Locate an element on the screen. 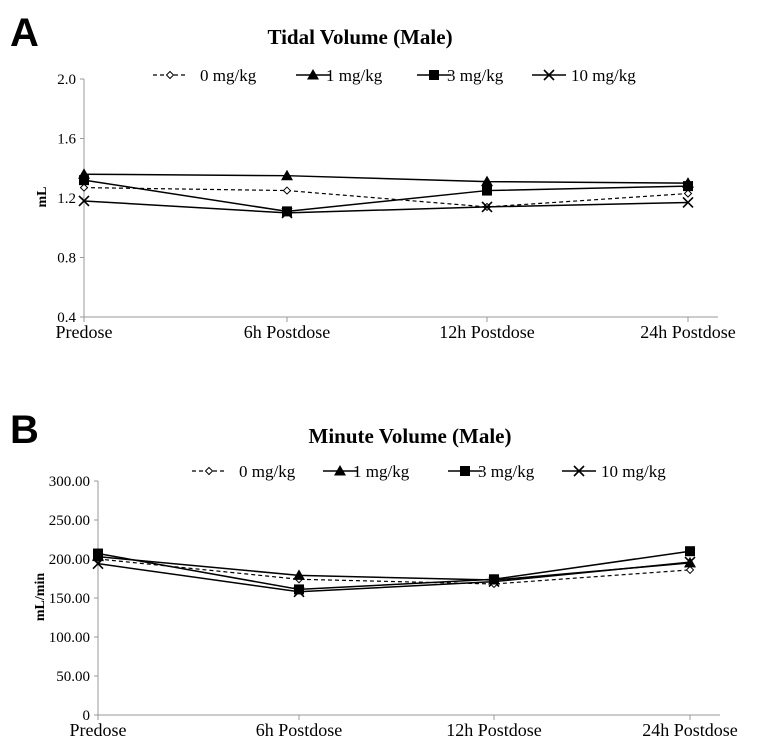 The image size is (774, 740). y-tick-label: 250.00 is located at coordinates (69, 521).